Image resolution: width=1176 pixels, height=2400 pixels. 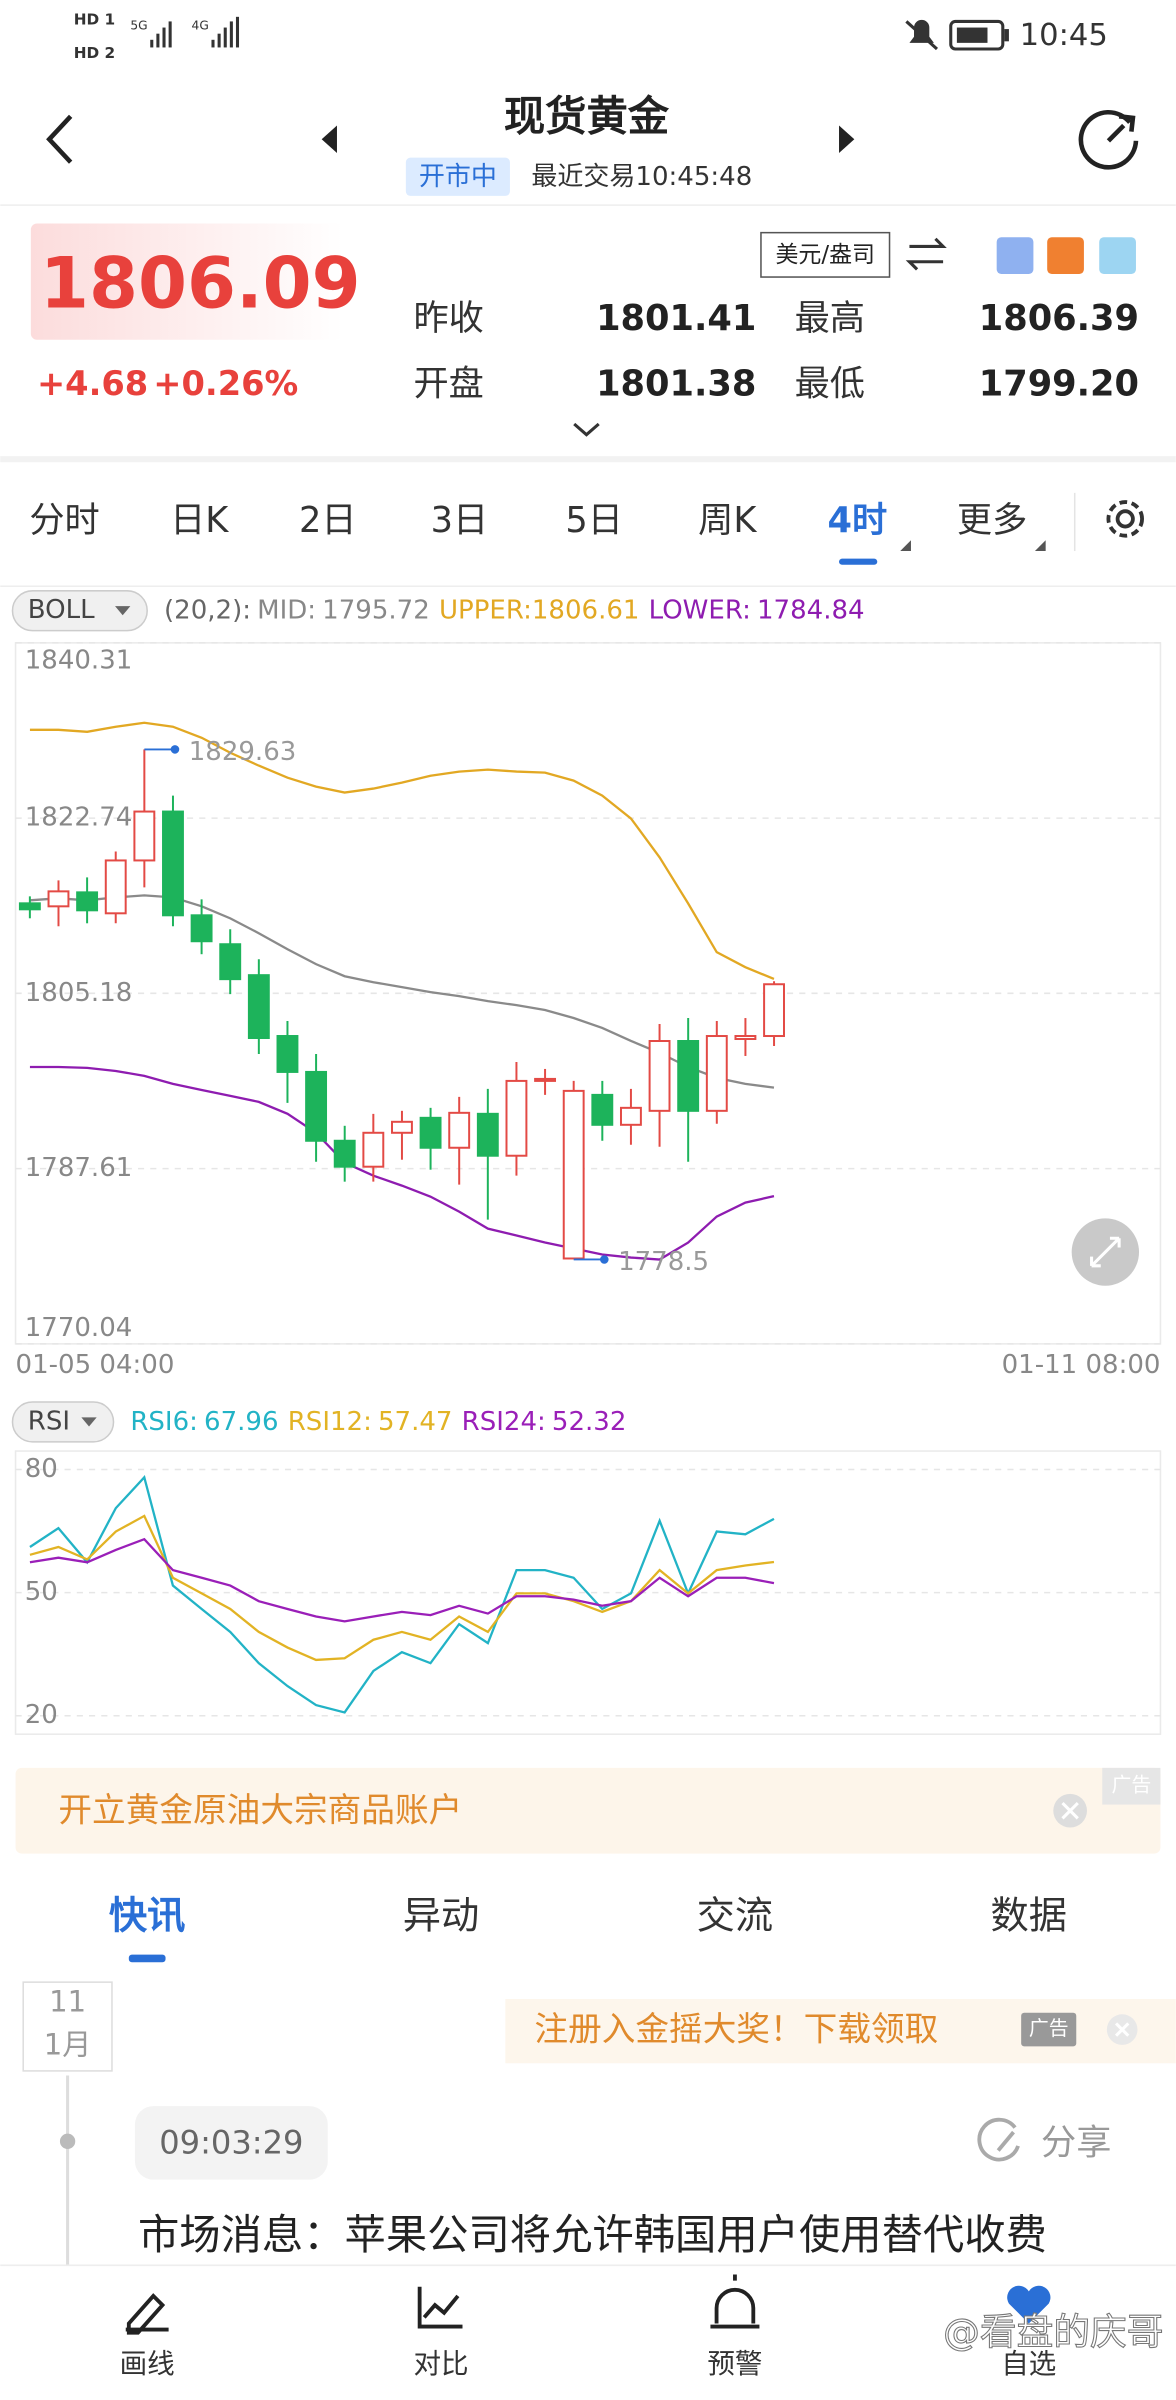 What do you see at coordinates (1076, 2142) in the screenshot?
I see `share-label: 分享` at bounding box center [1076, 2142].